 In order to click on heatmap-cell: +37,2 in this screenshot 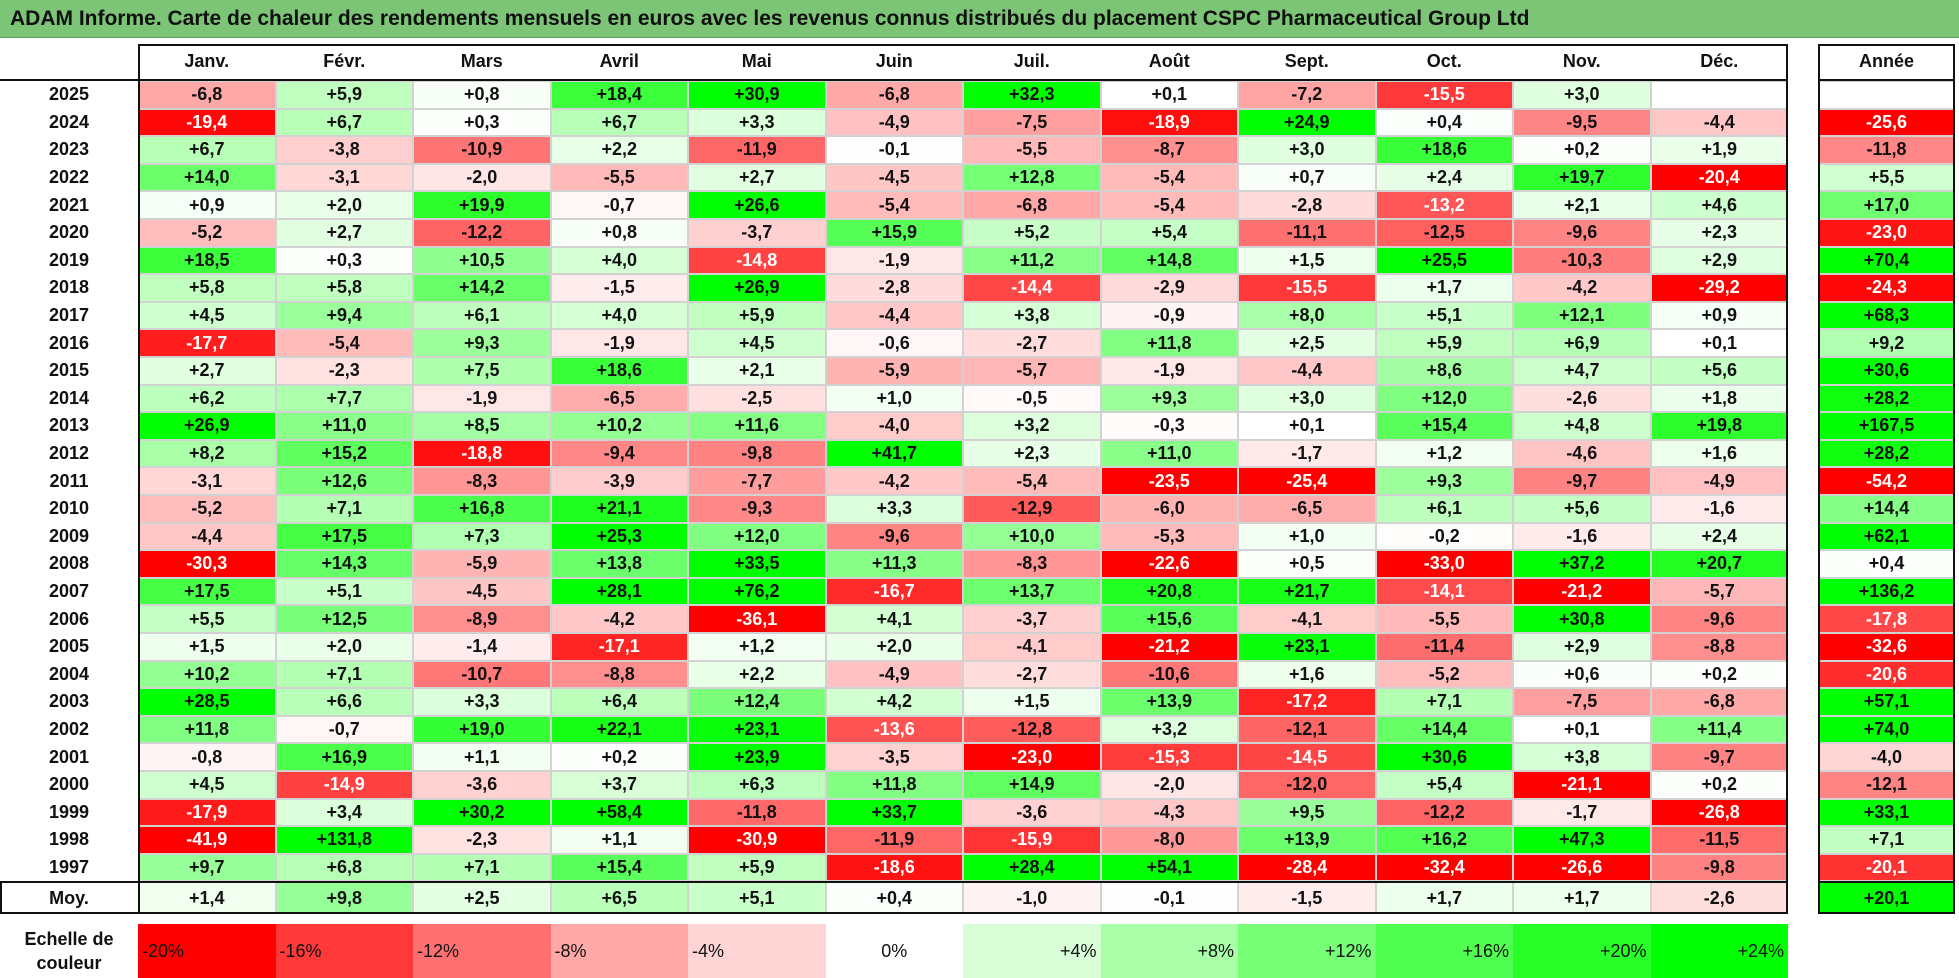, I will do `click(1582, 564)`.